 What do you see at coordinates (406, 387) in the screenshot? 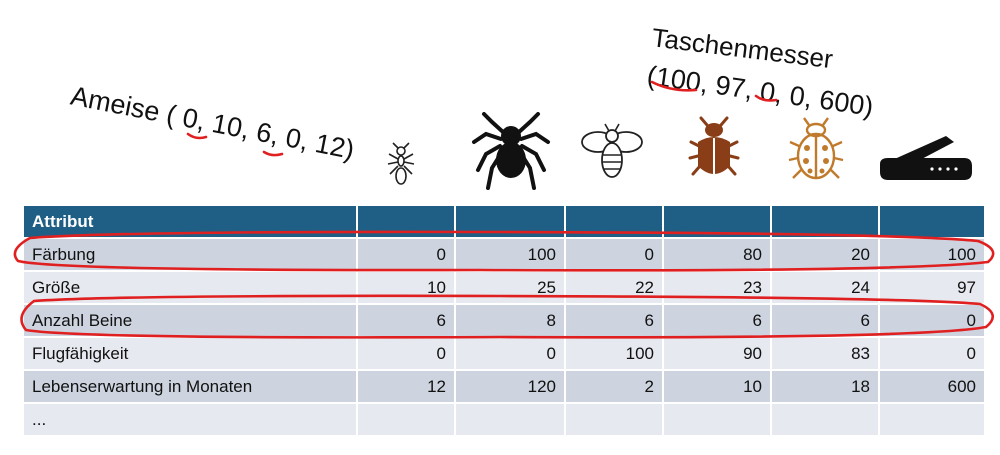
I see `value-cell: 12` at bounding box center [406, 387].